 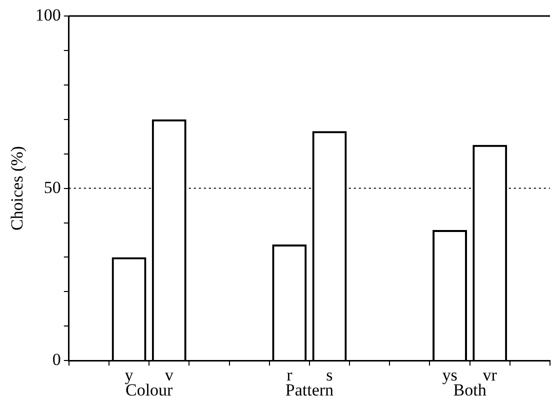 What do you see at coordinates (17, 188) in the screenshot?
I see `y-axis-title: Choices (%)` at bounding box center [17, 188].